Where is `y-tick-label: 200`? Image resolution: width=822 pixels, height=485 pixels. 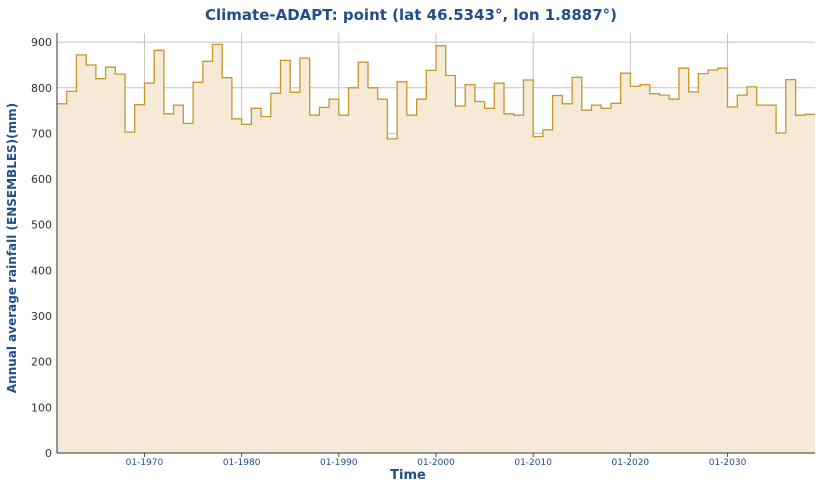
y-tick-label: 200 is located at coordinates (41, 362).